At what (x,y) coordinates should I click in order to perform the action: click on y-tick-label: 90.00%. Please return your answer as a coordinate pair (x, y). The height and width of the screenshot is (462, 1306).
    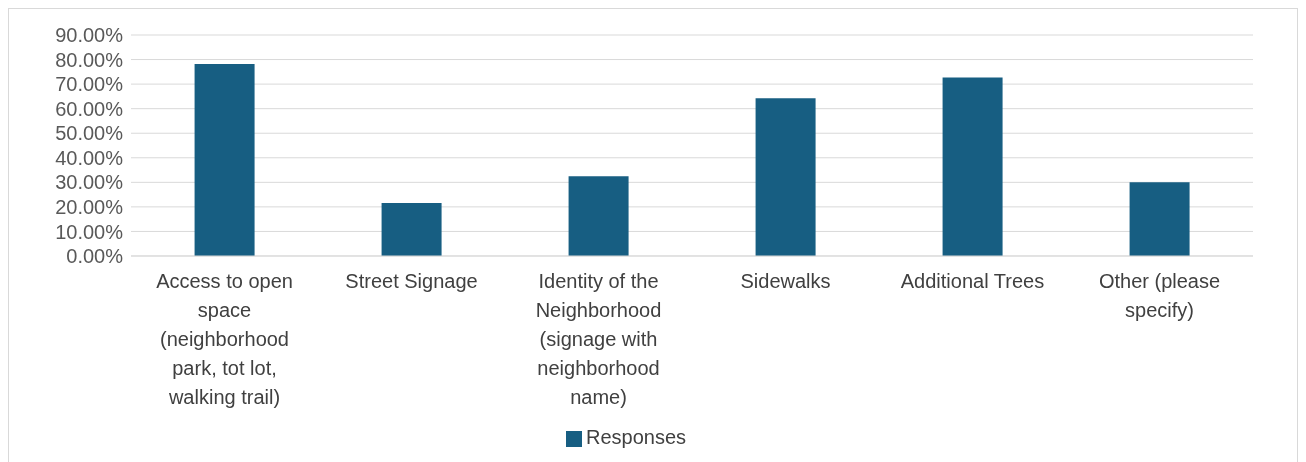
    Looking at the image, I should click on (89, 35).